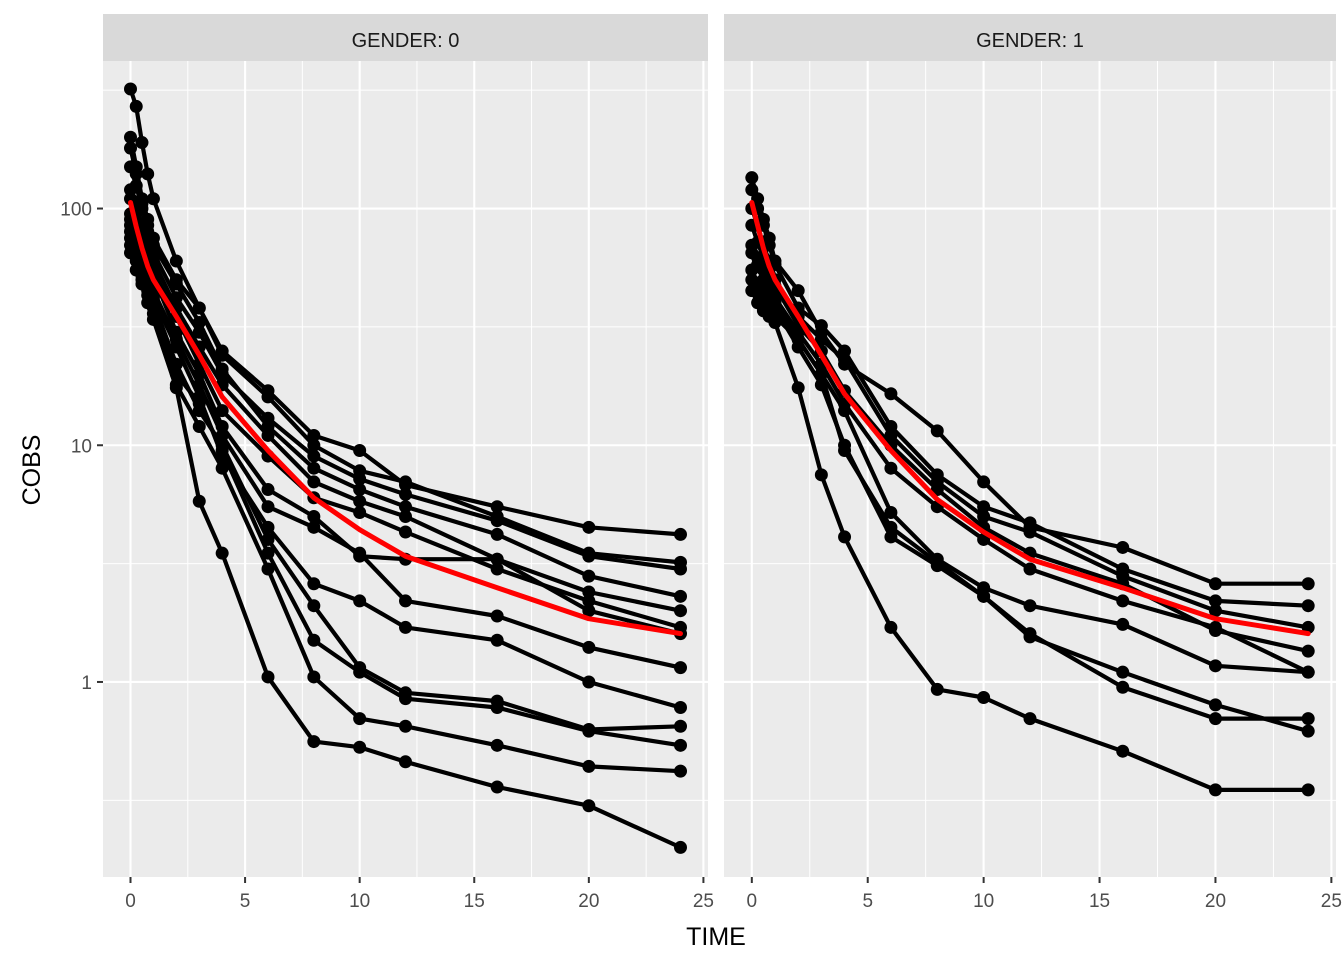  Describe the element at coordinates (1215, 901) in the screenshot. I see `x-tick-label: 20` at that location.